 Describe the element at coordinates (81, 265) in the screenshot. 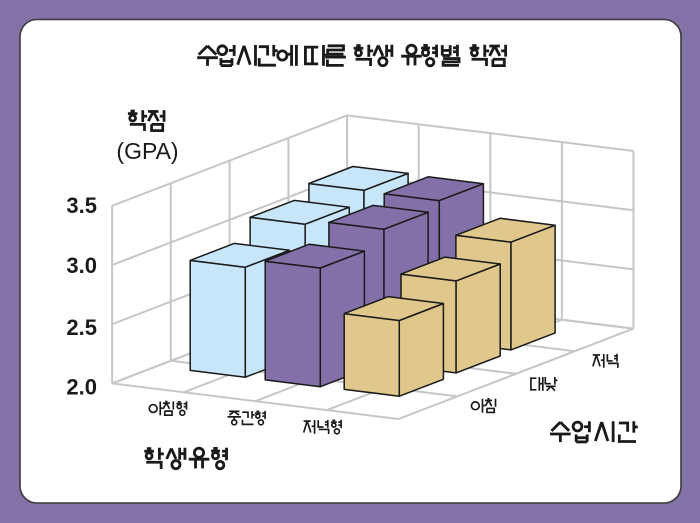

I see `svg-text: 3.0` at that location.